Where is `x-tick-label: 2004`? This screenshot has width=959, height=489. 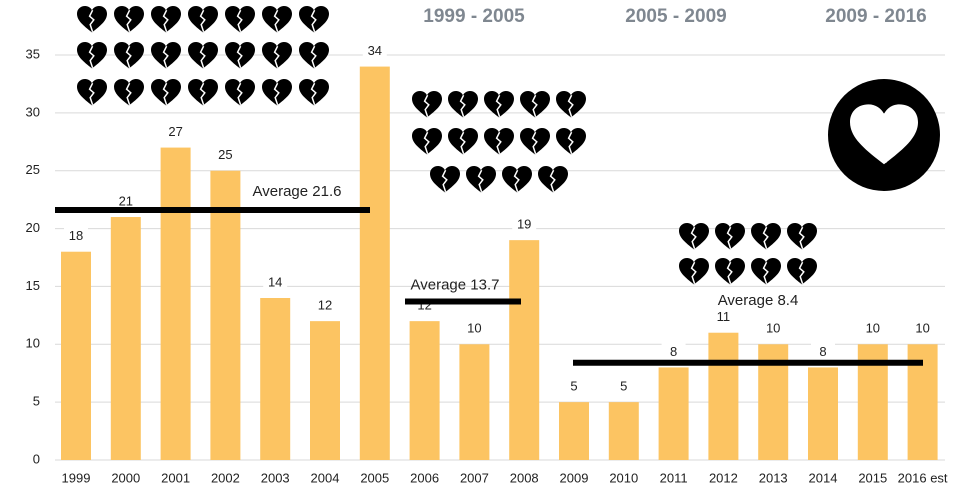
x-tick-label: 2004 is located at coordinates (325, 477).